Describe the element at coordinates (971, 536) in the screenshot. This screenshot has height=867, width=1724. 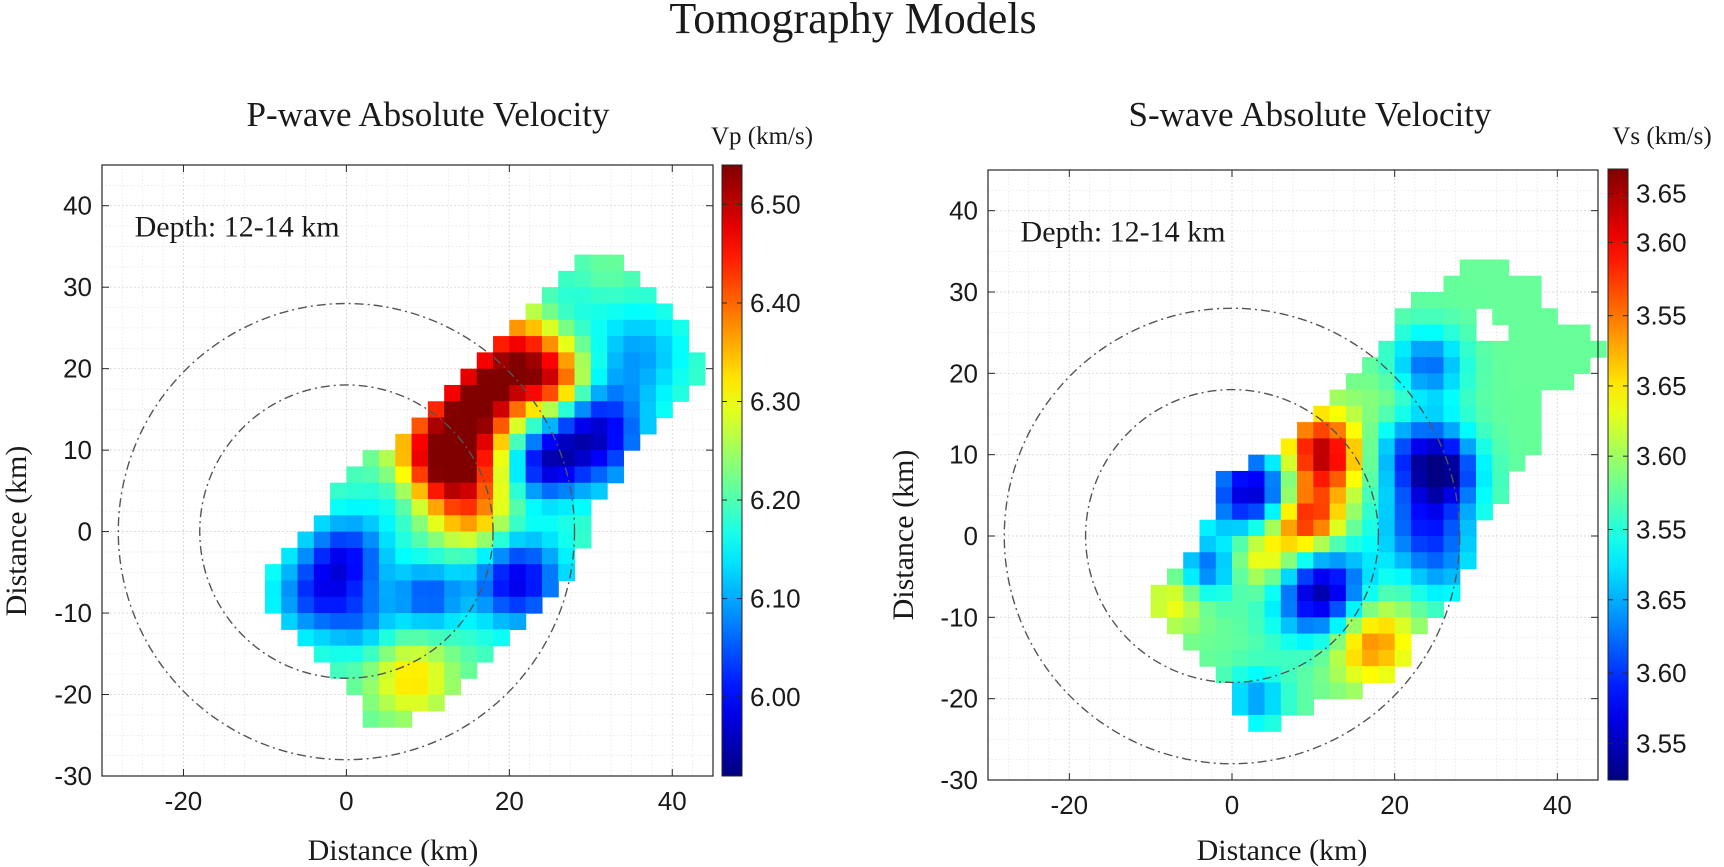
I see `y-tick-label: 0` at that location.